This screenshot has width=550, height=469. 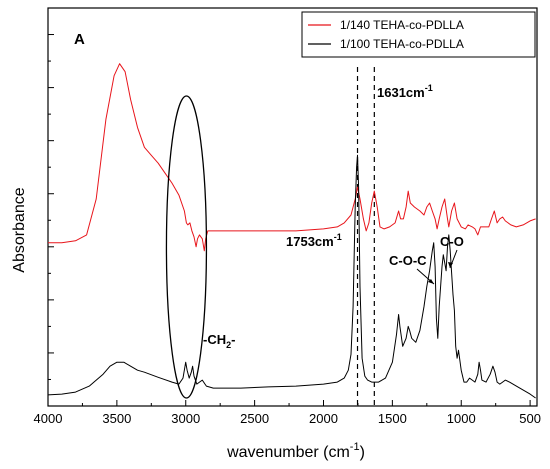 What do you see at coordinates (452, 241) in the screenshot?
I see `annotation-co: C-O` at bounding box center [452, 241].